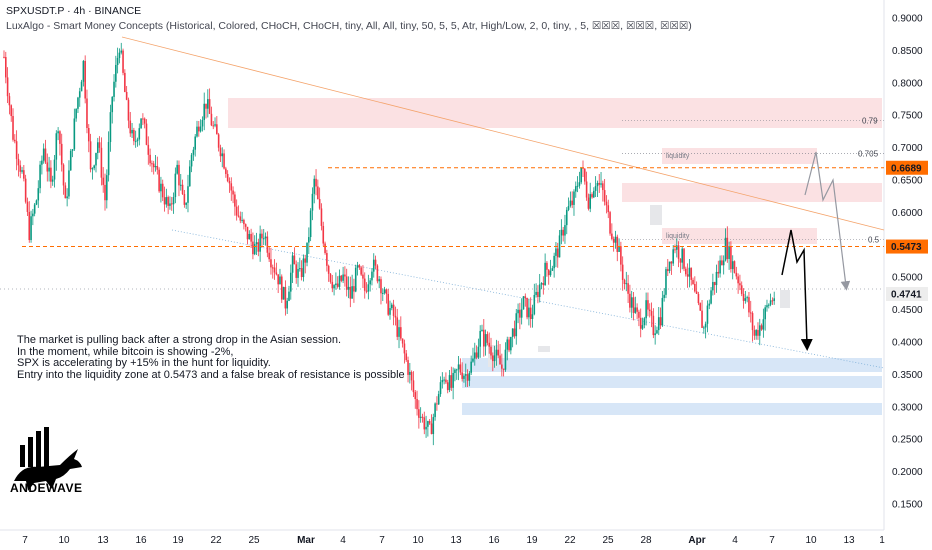 The height and width of the screenshot is (550, 932). I want to click on fvg-box, so click(785, 299).